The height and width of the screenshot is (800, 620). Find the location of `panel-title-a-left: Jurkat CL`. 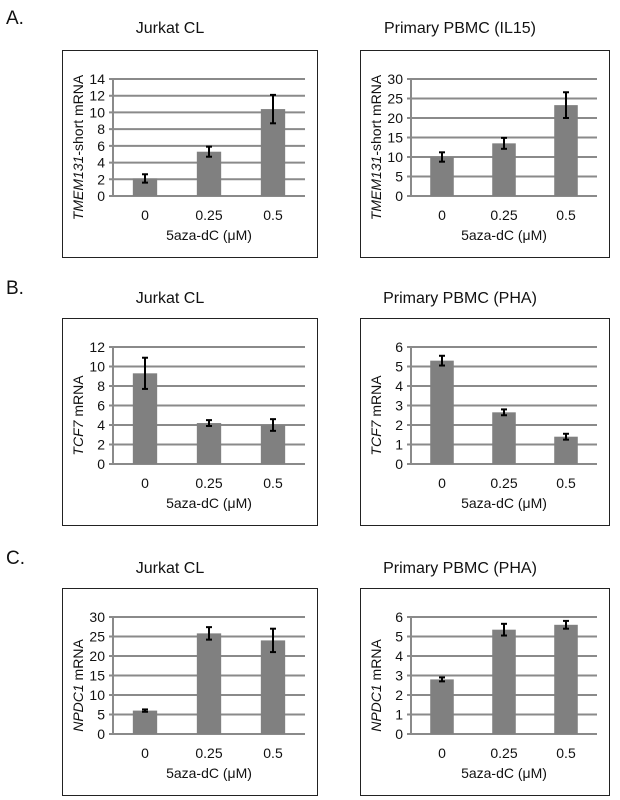

panel-title-a-left: Jurkat CL is located at coordinates (170, 28).